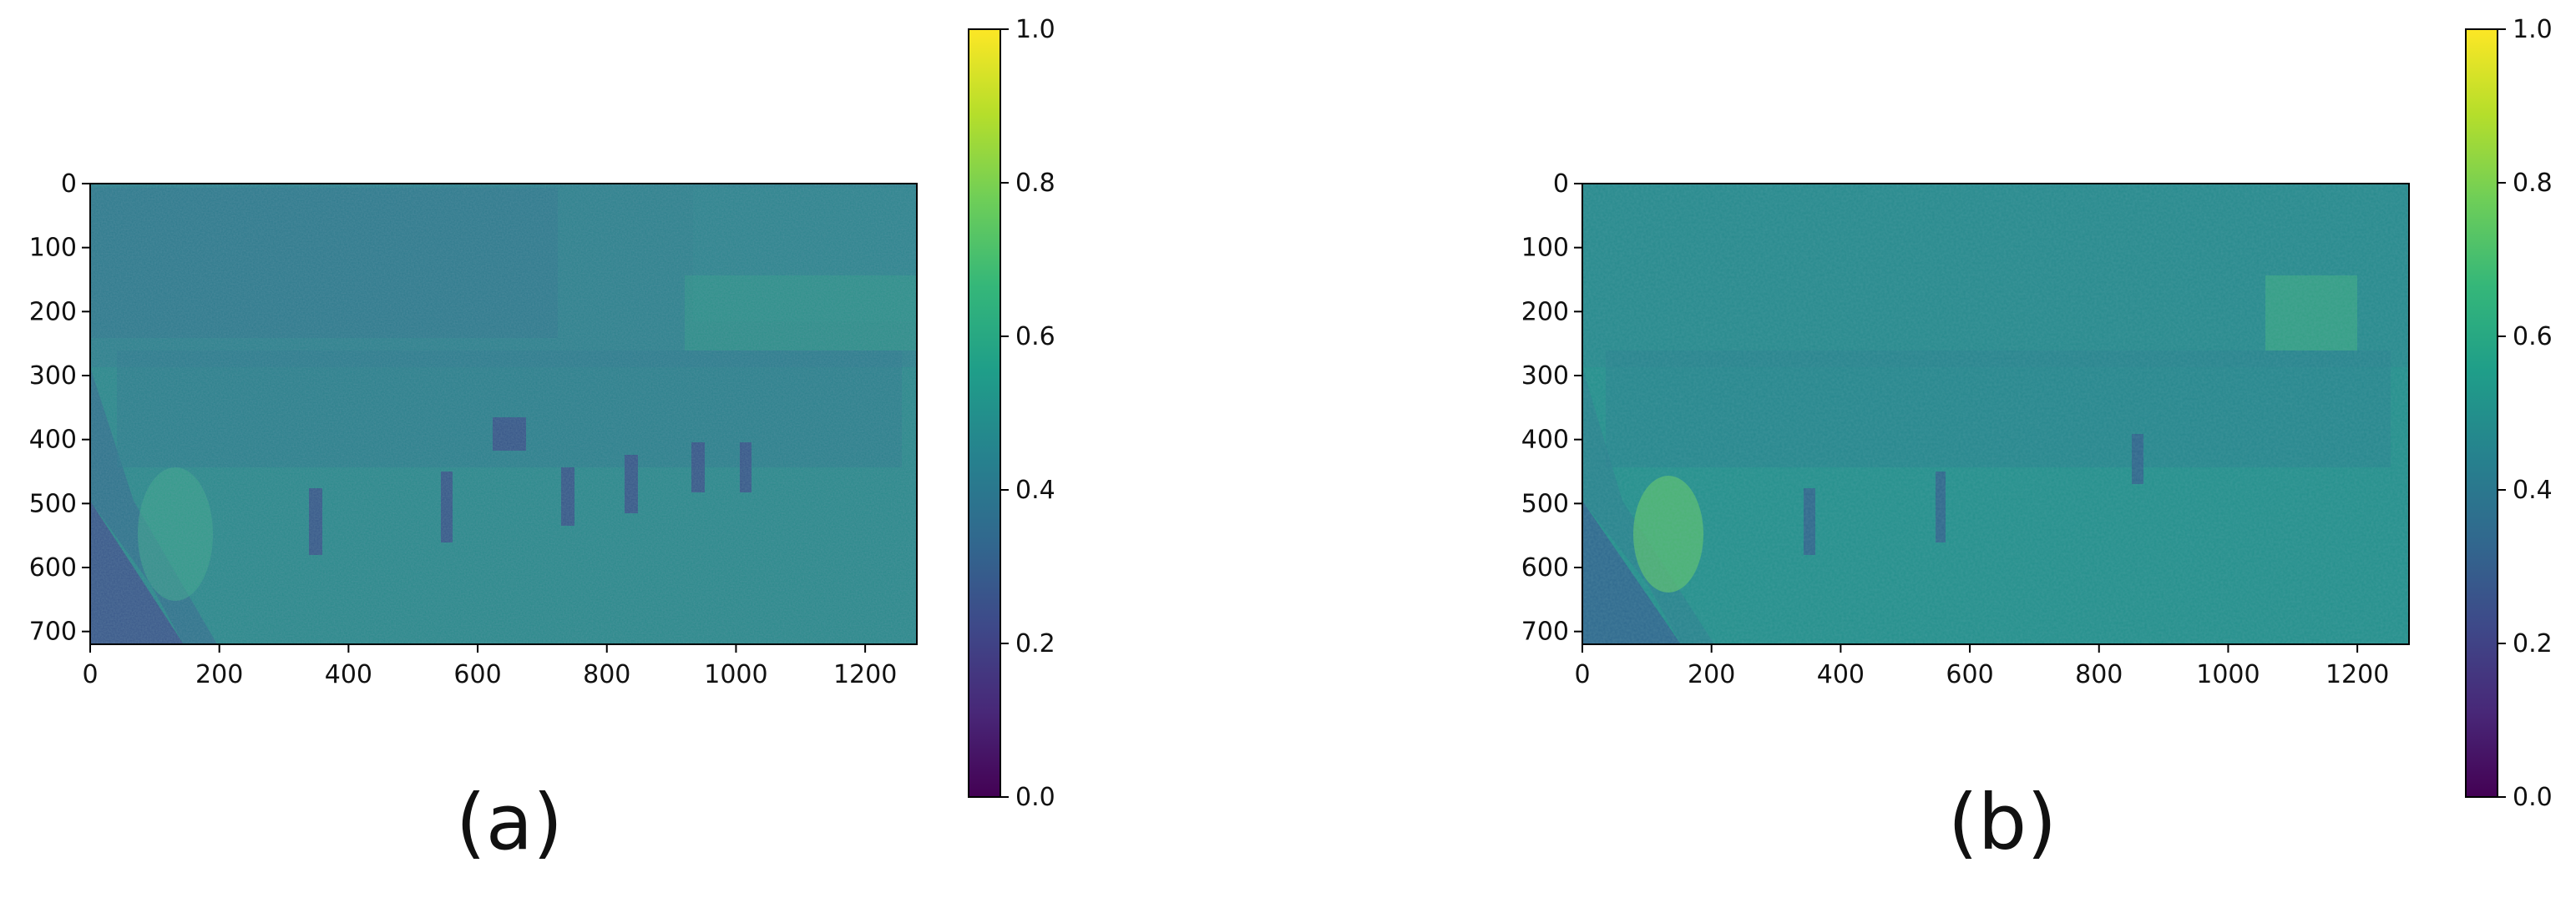 The height and width of the screenshot is (903, 2576). Describe the element at coordinates (2002, 822) in the screenshot. I see `caption-b: (b)` at that location.